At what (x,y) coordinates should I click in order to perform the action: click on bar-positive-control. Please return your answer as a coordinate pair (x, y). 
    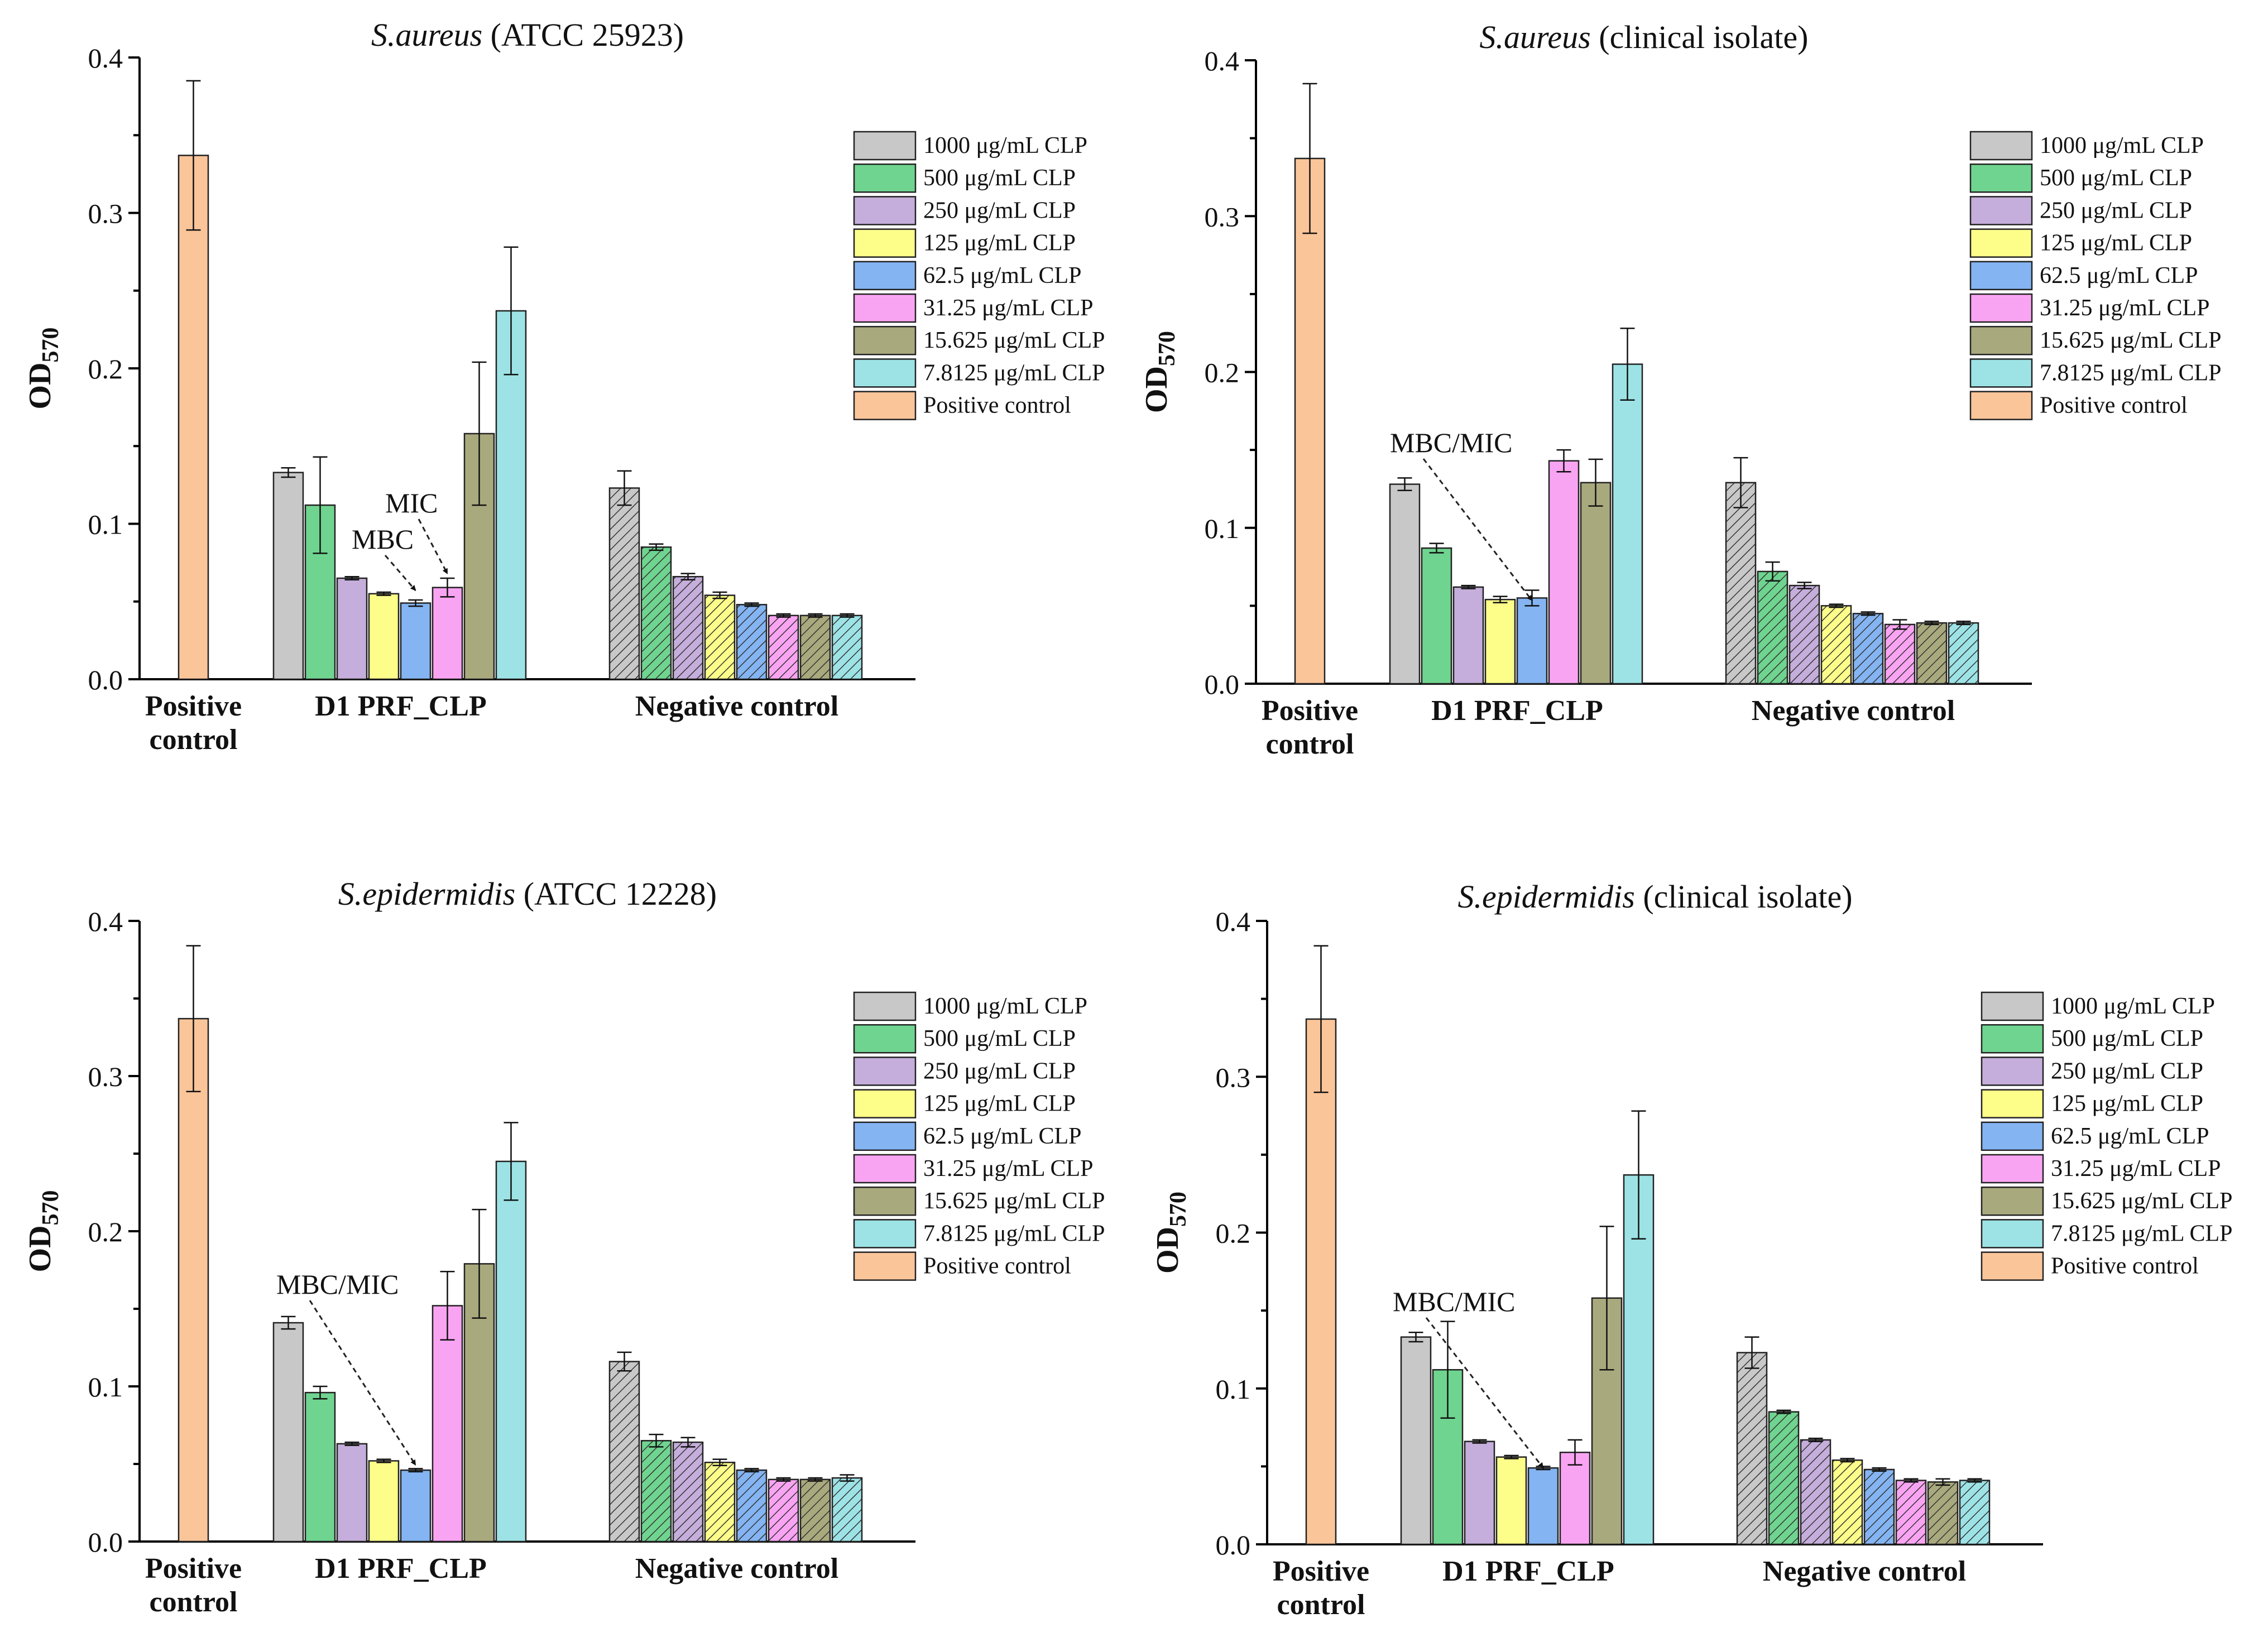
    Looking at the image, I should click on (193, 417).